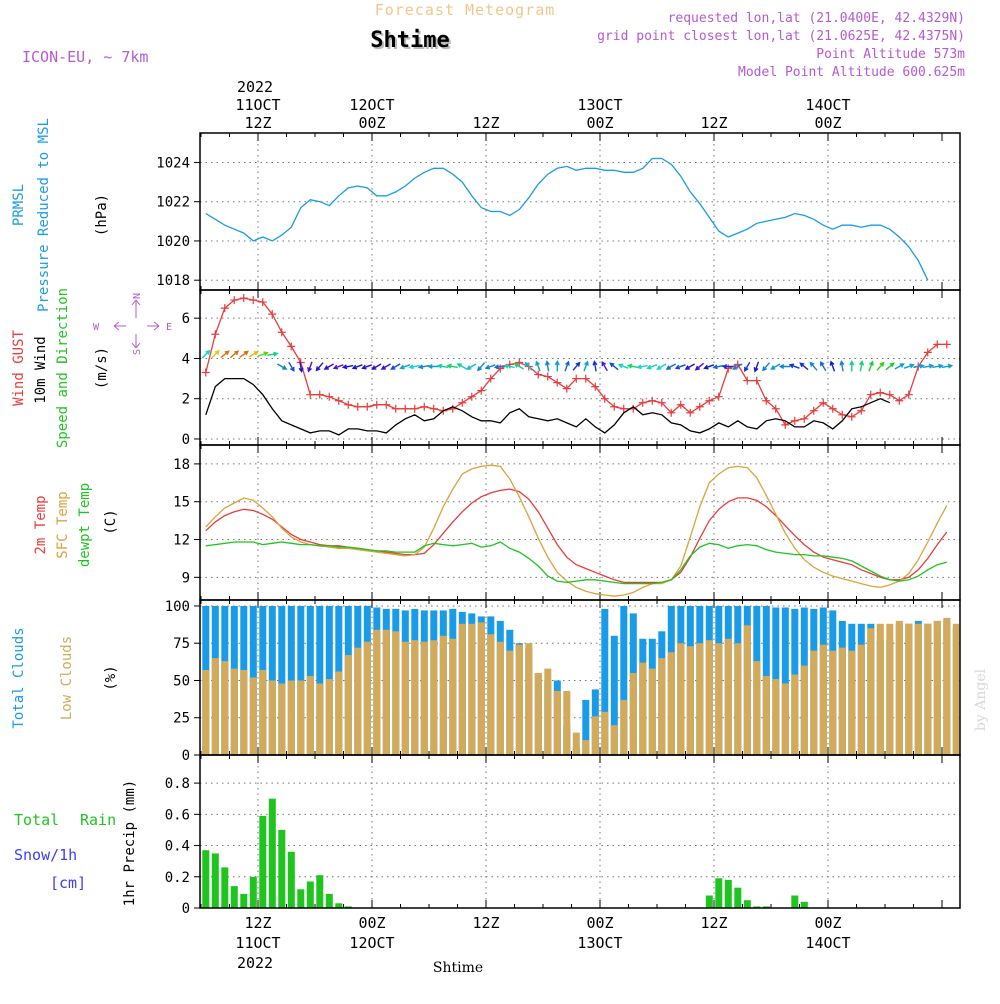 This screenshot has height=1004, width=1000. Describe the element at coordinates (19, 205) in the screenshot. I see `pressure-label-1: PRMSL` at that location.